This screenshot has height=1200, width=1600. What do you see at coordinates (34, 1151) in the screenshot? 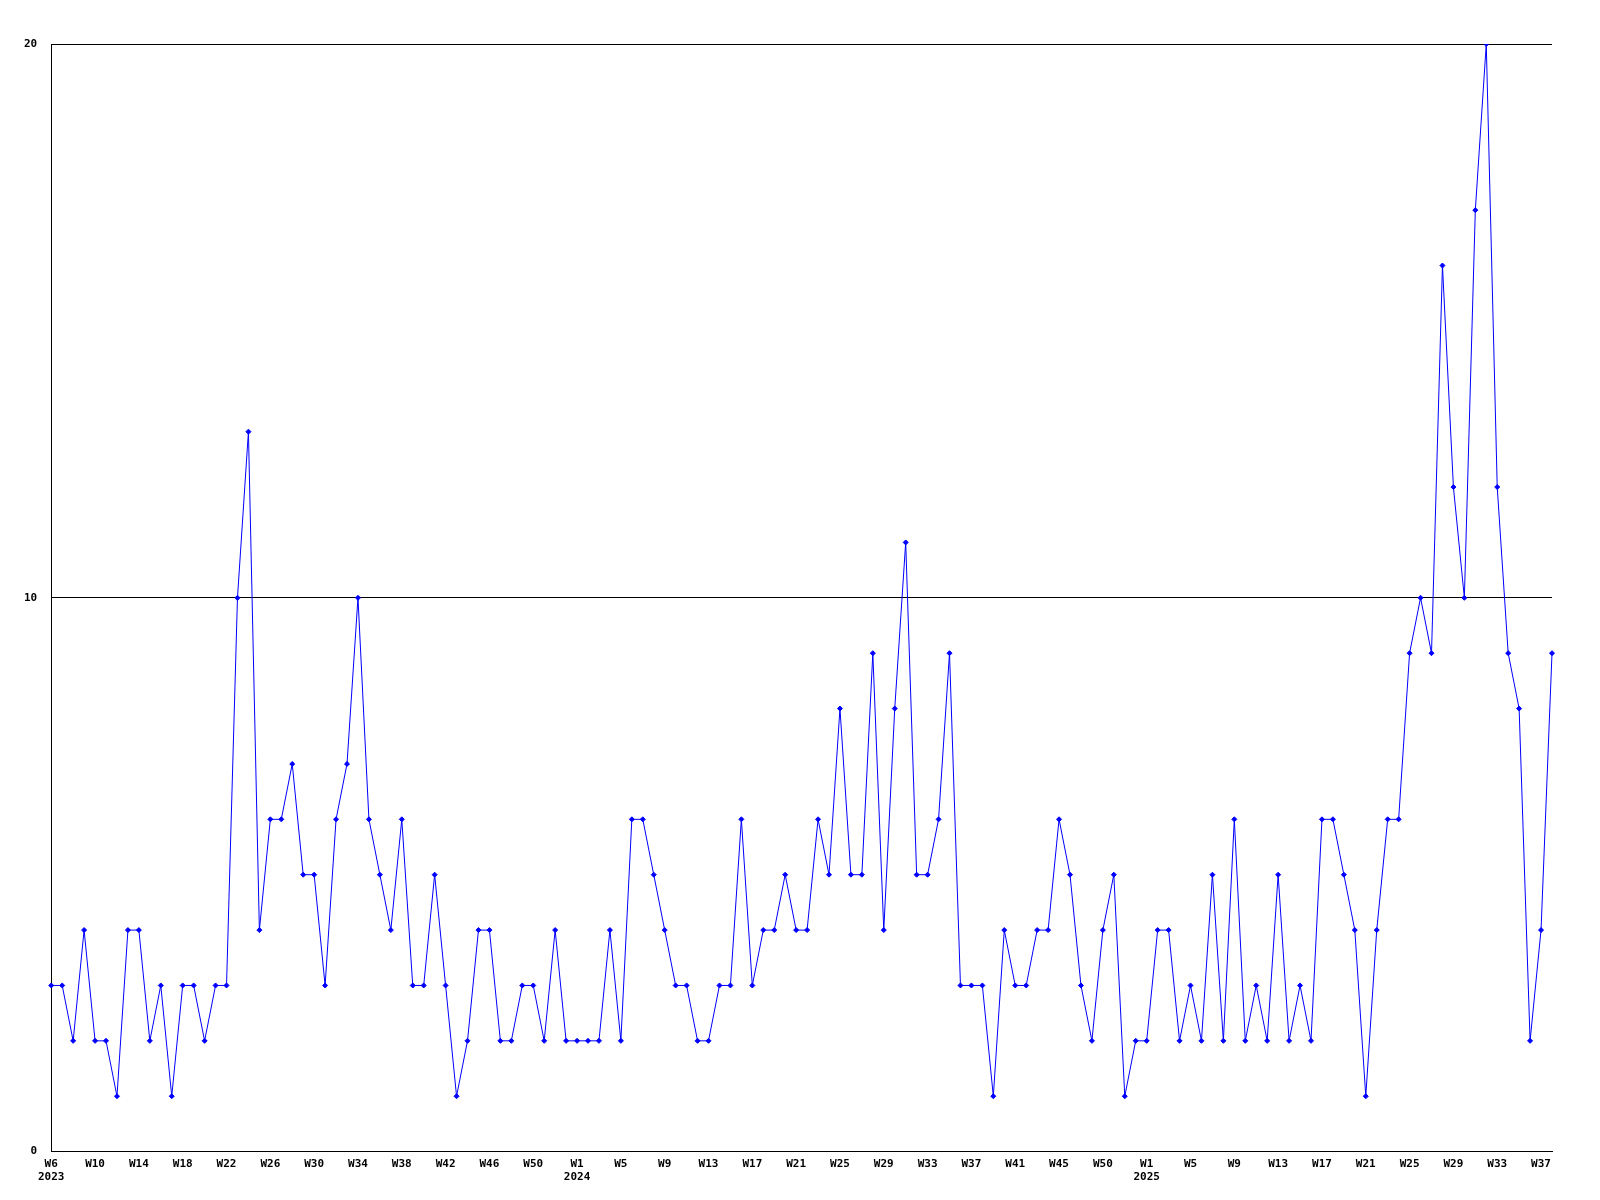
I see `y-tick-label: 0` at bounding box center [34, 1151].